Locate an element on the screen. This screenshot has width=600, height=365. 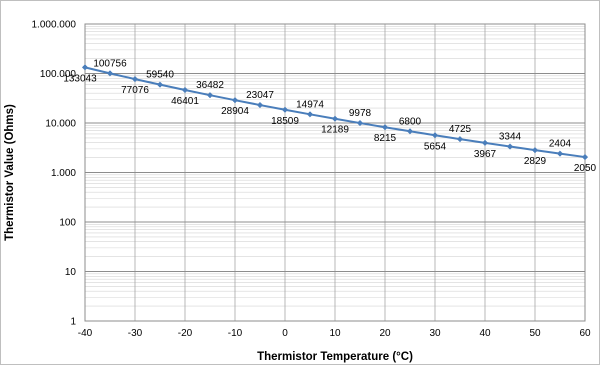
data-label: 2829 is located at coordinates (535, 161).